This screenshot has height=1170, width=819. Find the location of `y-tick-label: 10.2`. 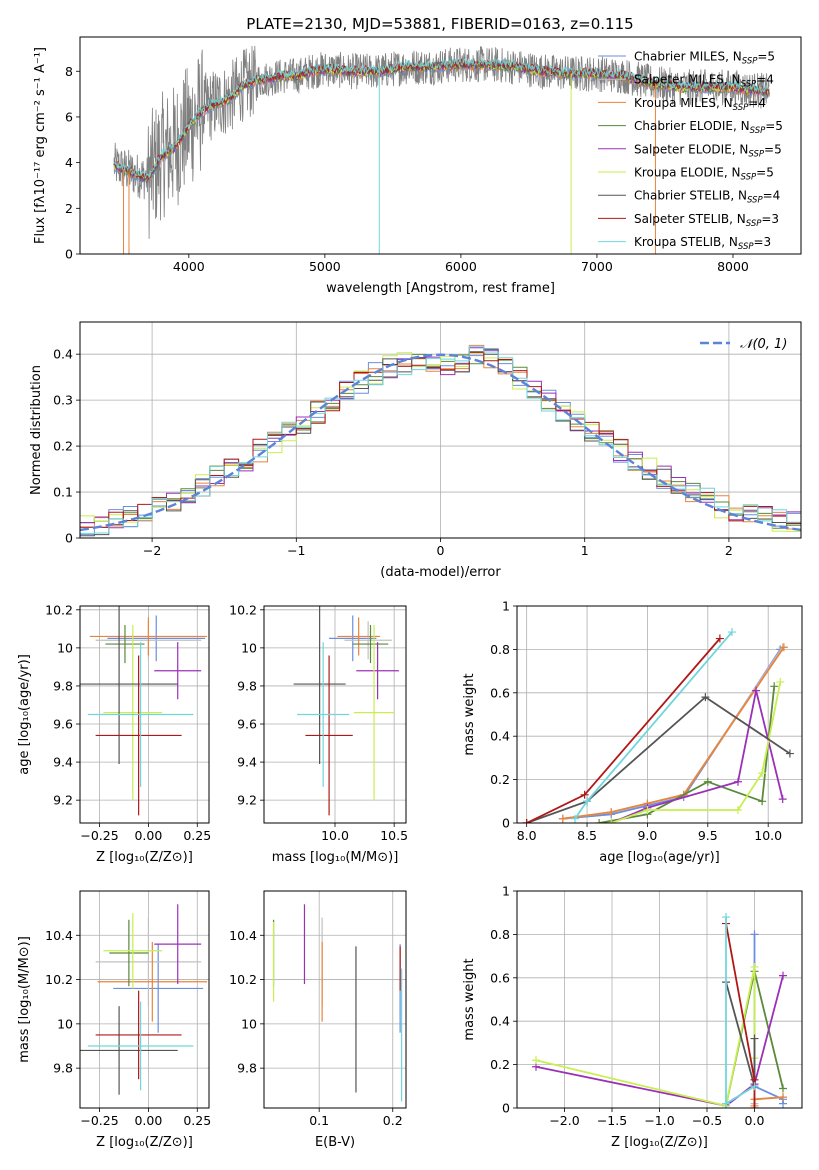

y-tick-label: 10.2 is located at coordinates (59, 609).